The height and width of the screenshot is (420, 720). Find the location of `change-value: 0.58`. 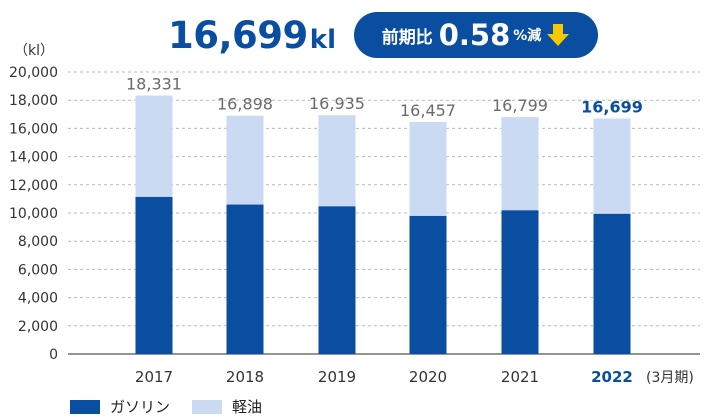

change-value: 0.58 is located at coordinates (474, 35).